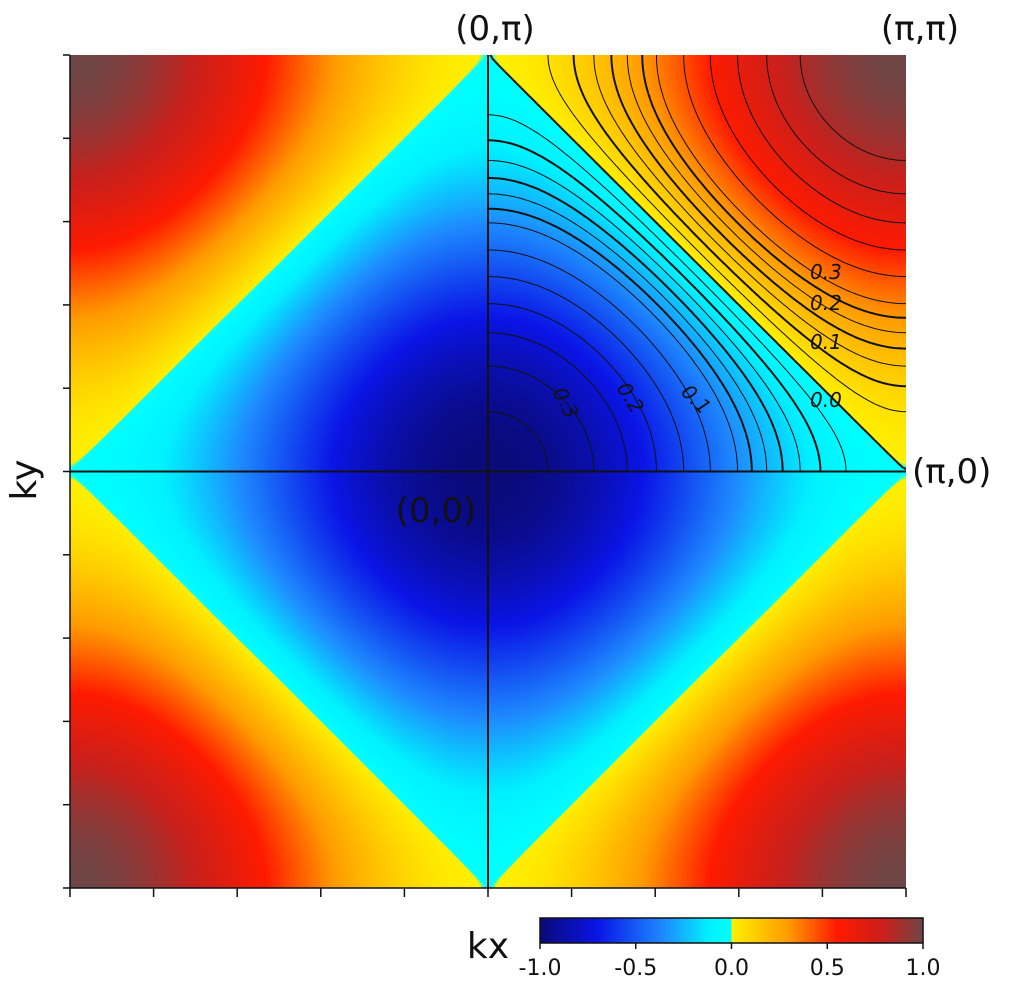 The height and width of the screenshot is (993, 1017). What do you see at coordinates (635, 968) in the screenshot?
I see `colorbar-tick-label: -0.5` at bounding box center [635, 968].